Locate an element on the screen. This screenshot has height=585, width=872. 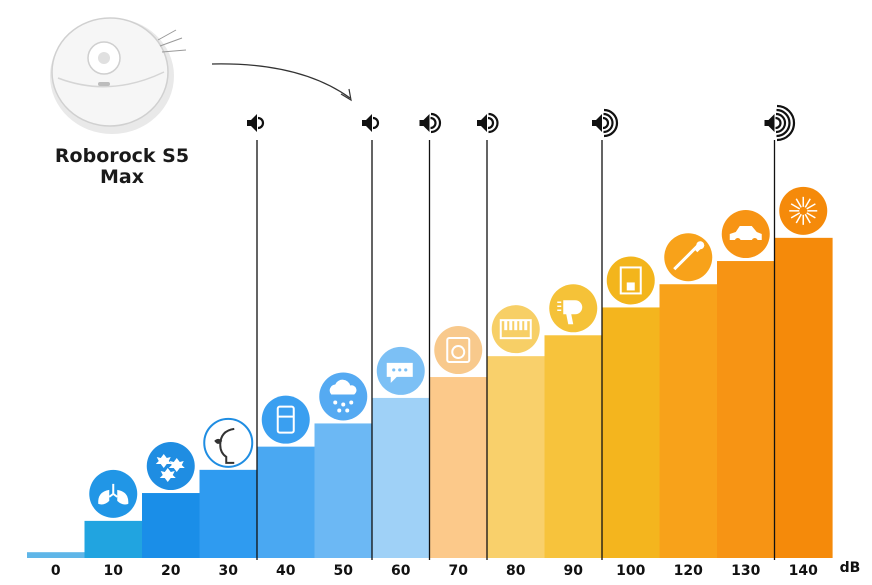
x-tick-label: 130 is located at coordinates (745, 571).